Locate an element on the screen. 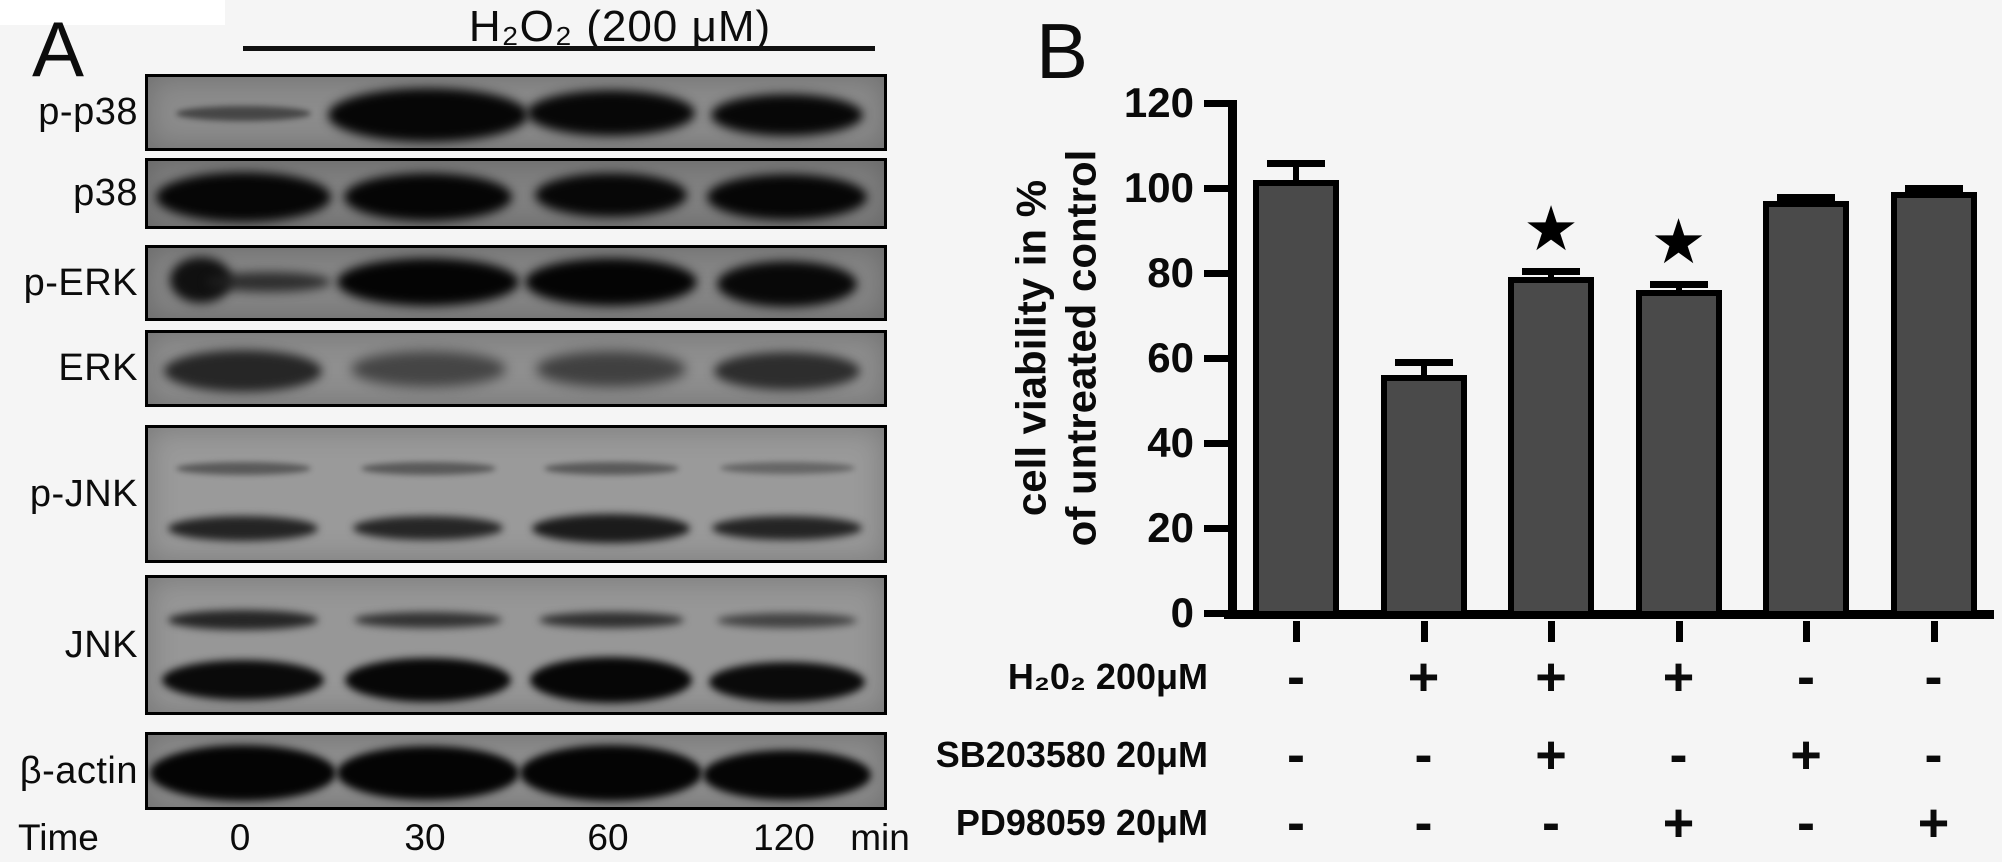 This screenshot has height=862, width=2002. time-value: 30 is located at coordinates (425, 837).